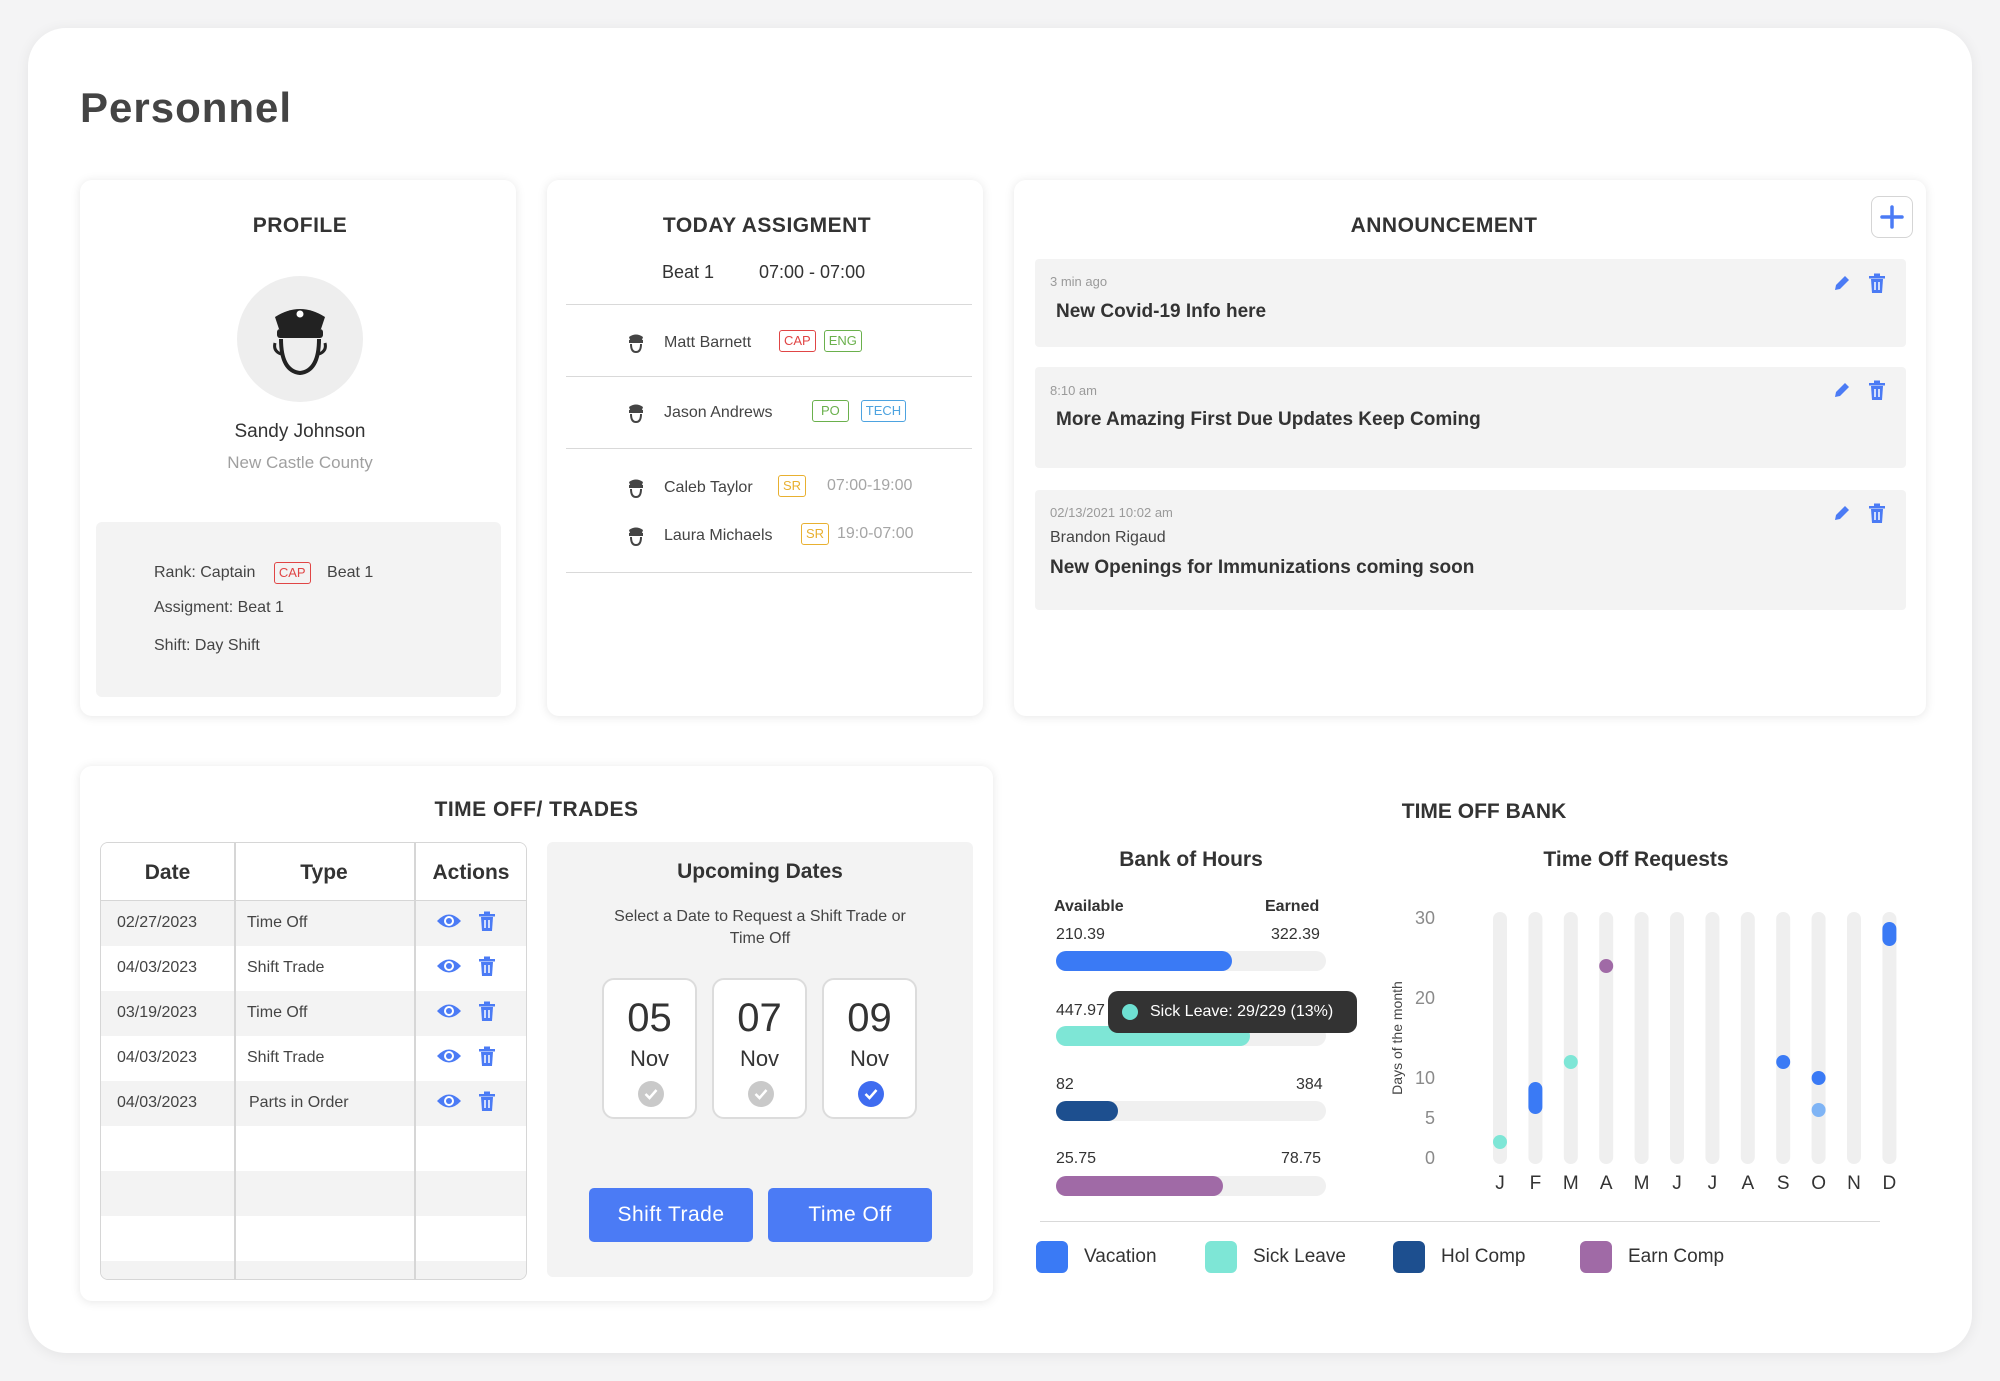 The height and width of the screenshot is (1381, 2000). Describe the element at coordinates (313, 1013) in the screenshot. I see `table-row: 03/19/2023 Time Off` at that location.